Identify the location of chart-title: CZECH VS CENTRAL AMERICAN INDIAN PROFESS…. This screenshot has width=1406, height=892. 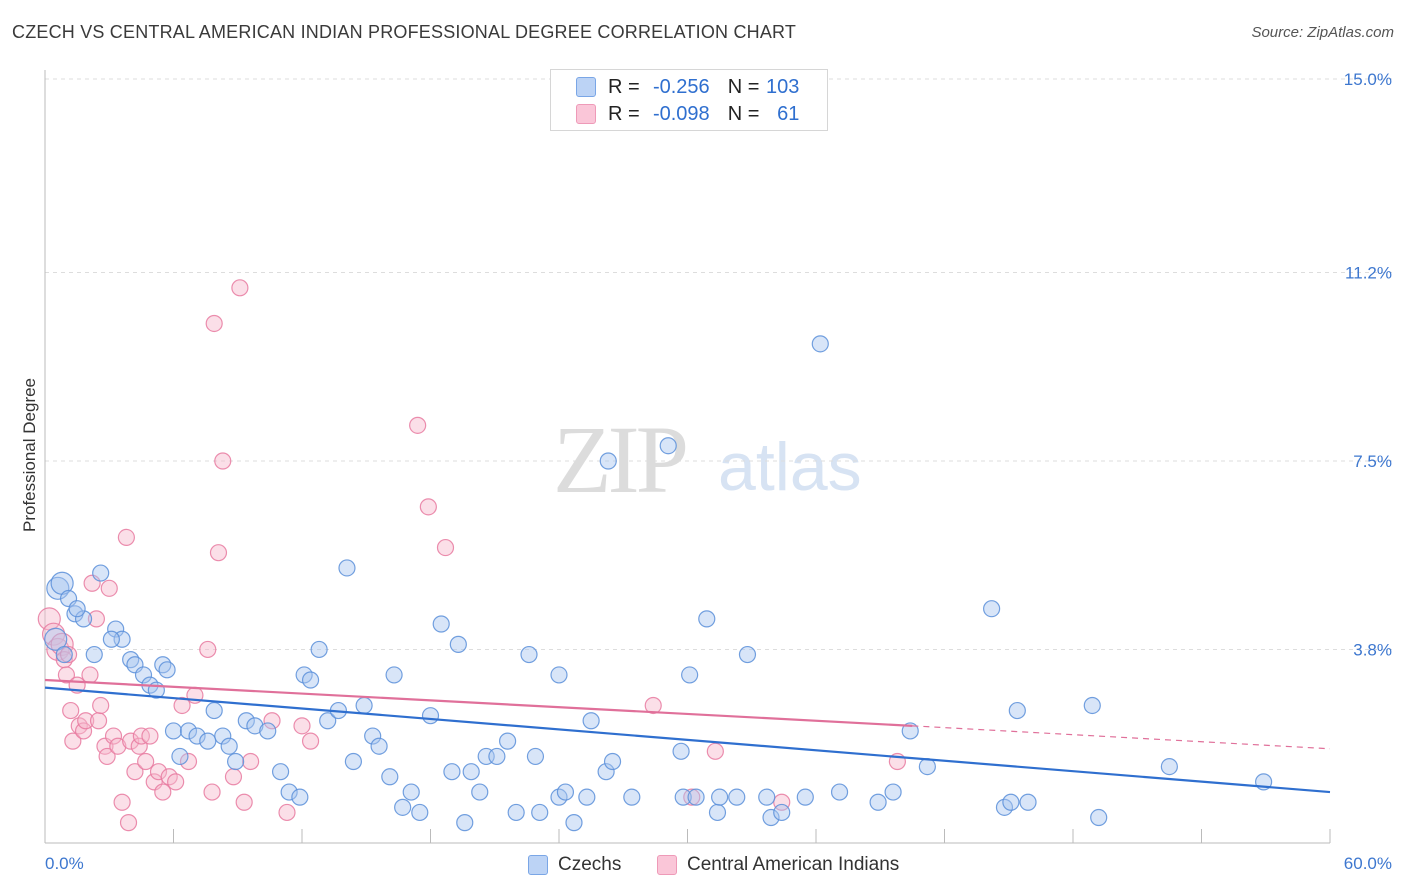
(404, 32).